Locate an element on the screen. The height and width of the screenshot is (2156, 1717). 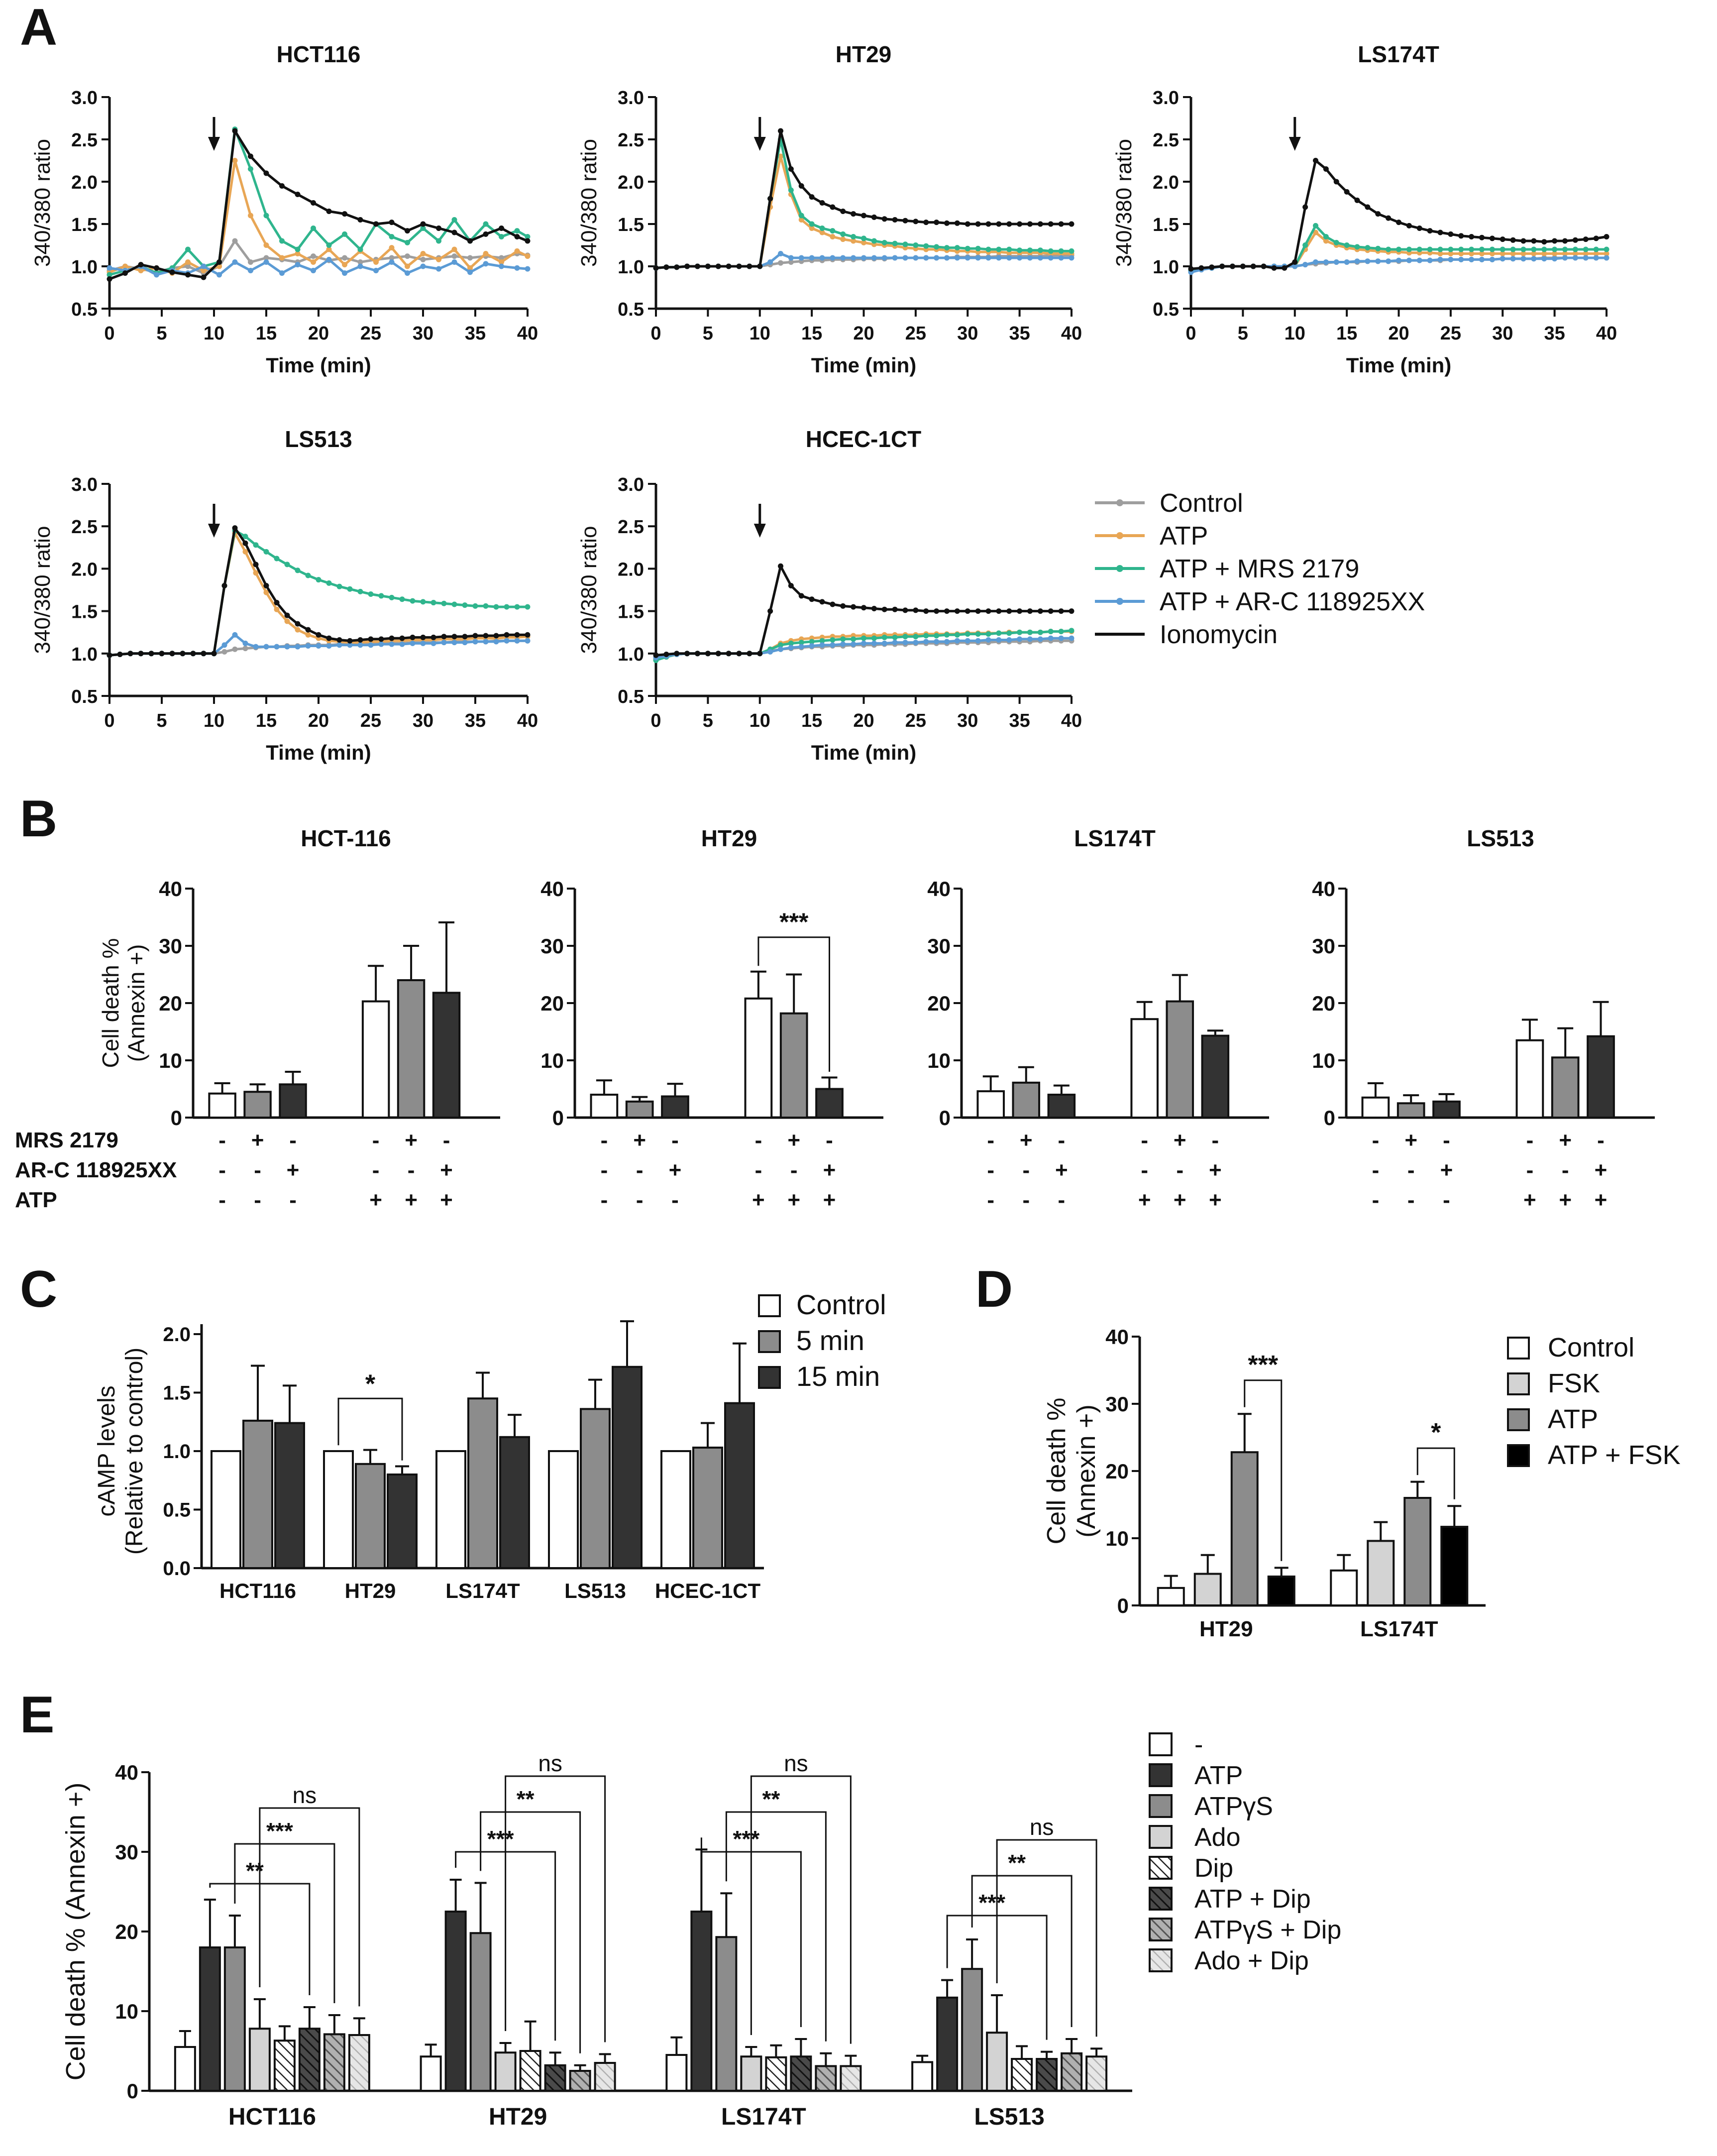
x-tick-label: 25 is located at coordinates (371, 334).